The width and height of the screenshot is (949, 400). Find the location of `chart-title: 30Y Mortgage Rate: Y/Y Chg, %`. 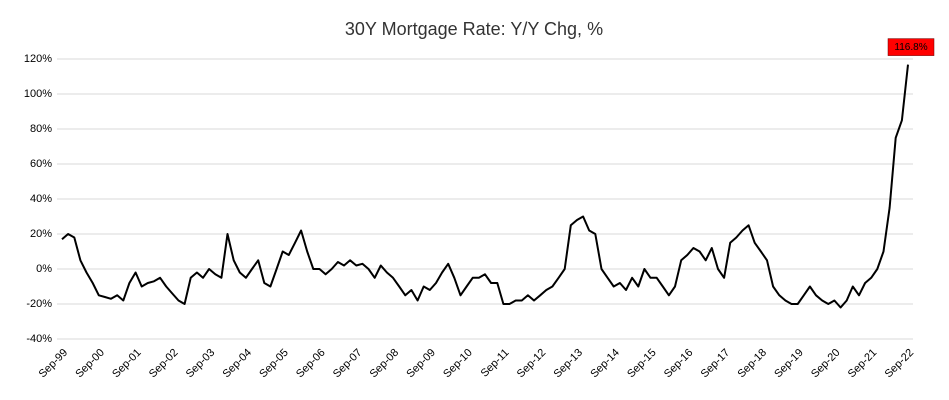

chart-title: 30Y Mortgage Rate: Y/Y Chg, % is located at coordinates (474, 29).